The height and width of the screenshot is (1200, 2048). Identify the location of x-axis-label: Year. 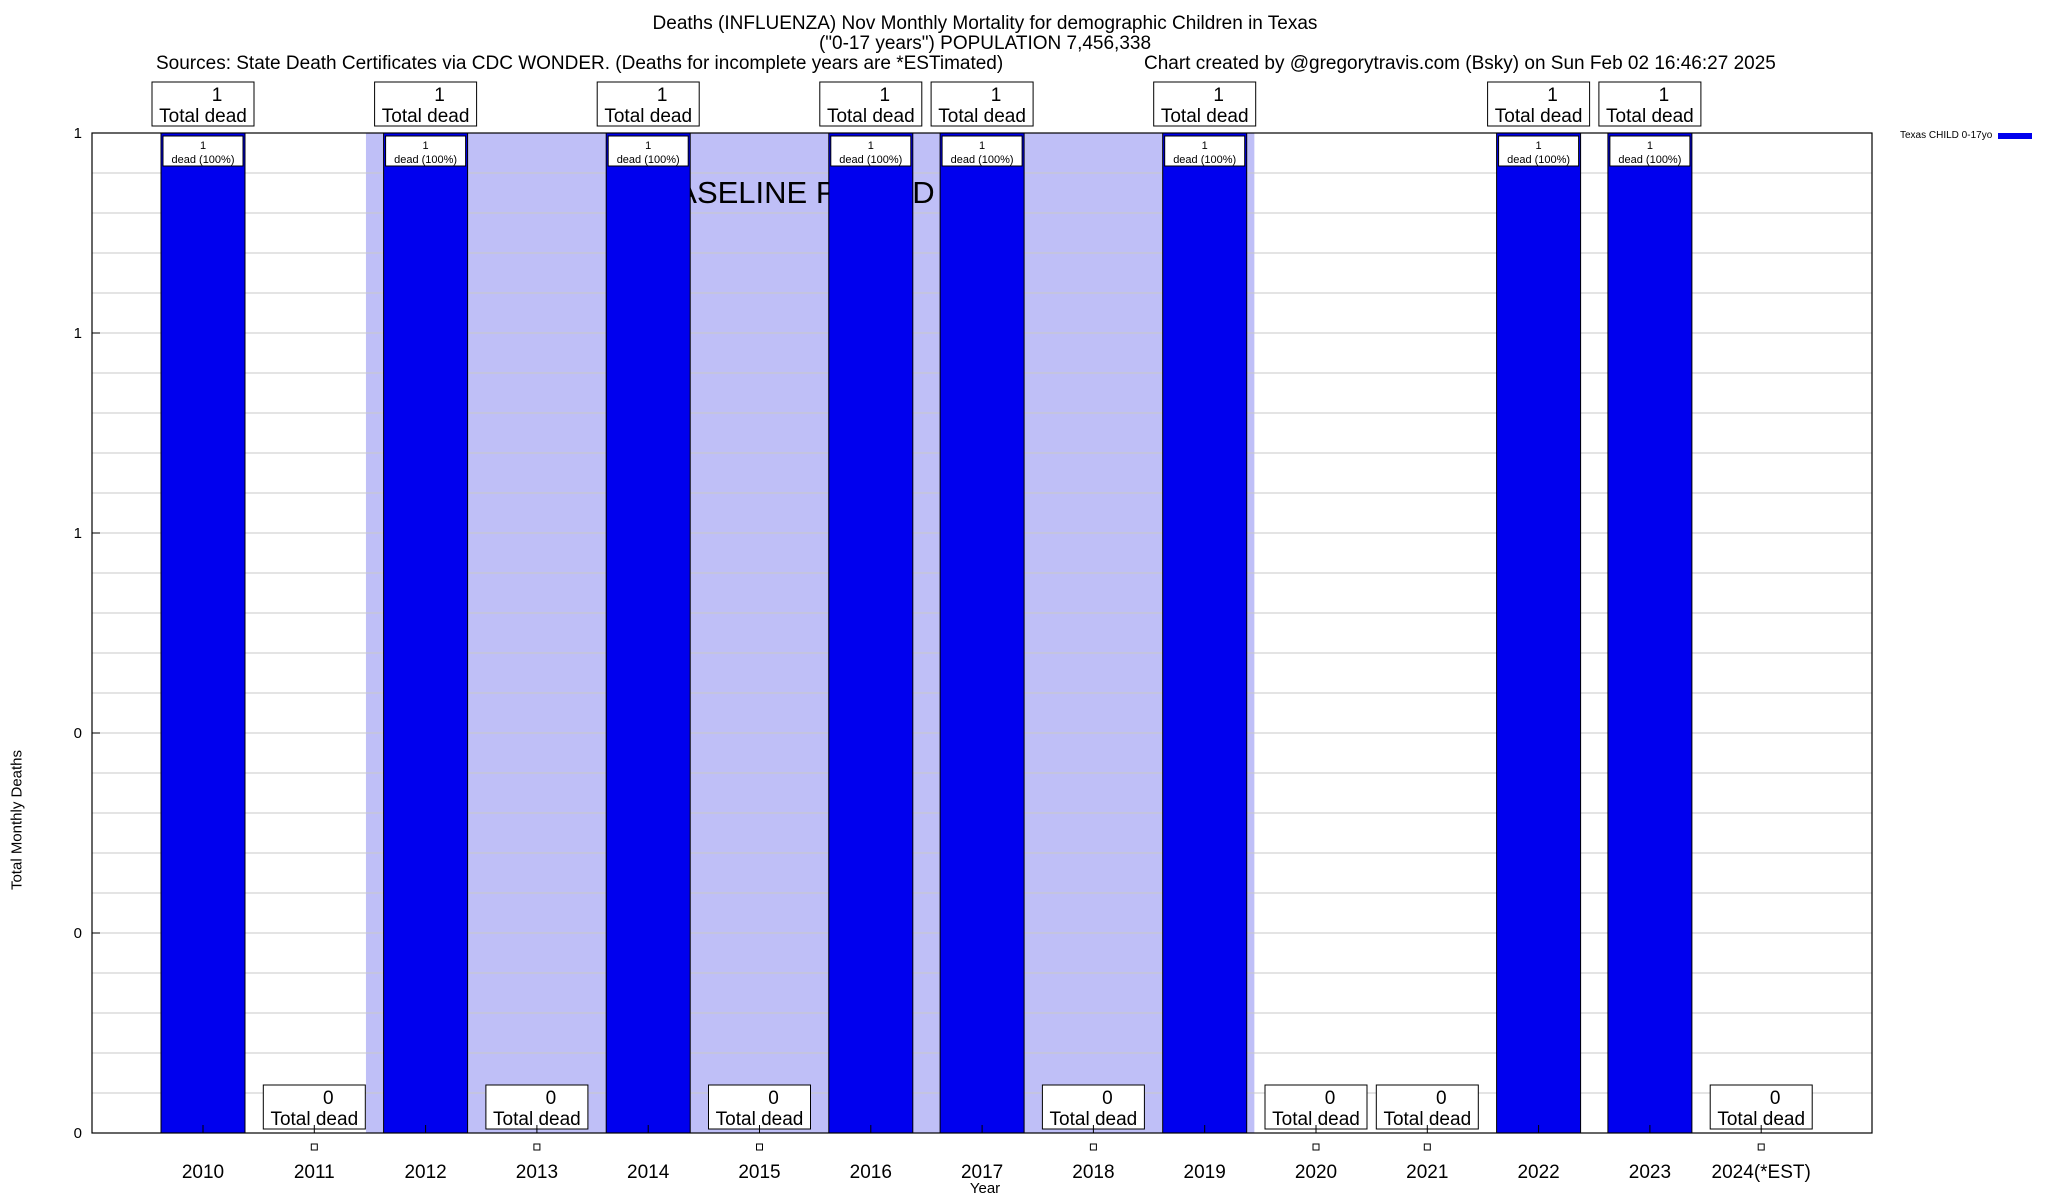
(985, 1188).